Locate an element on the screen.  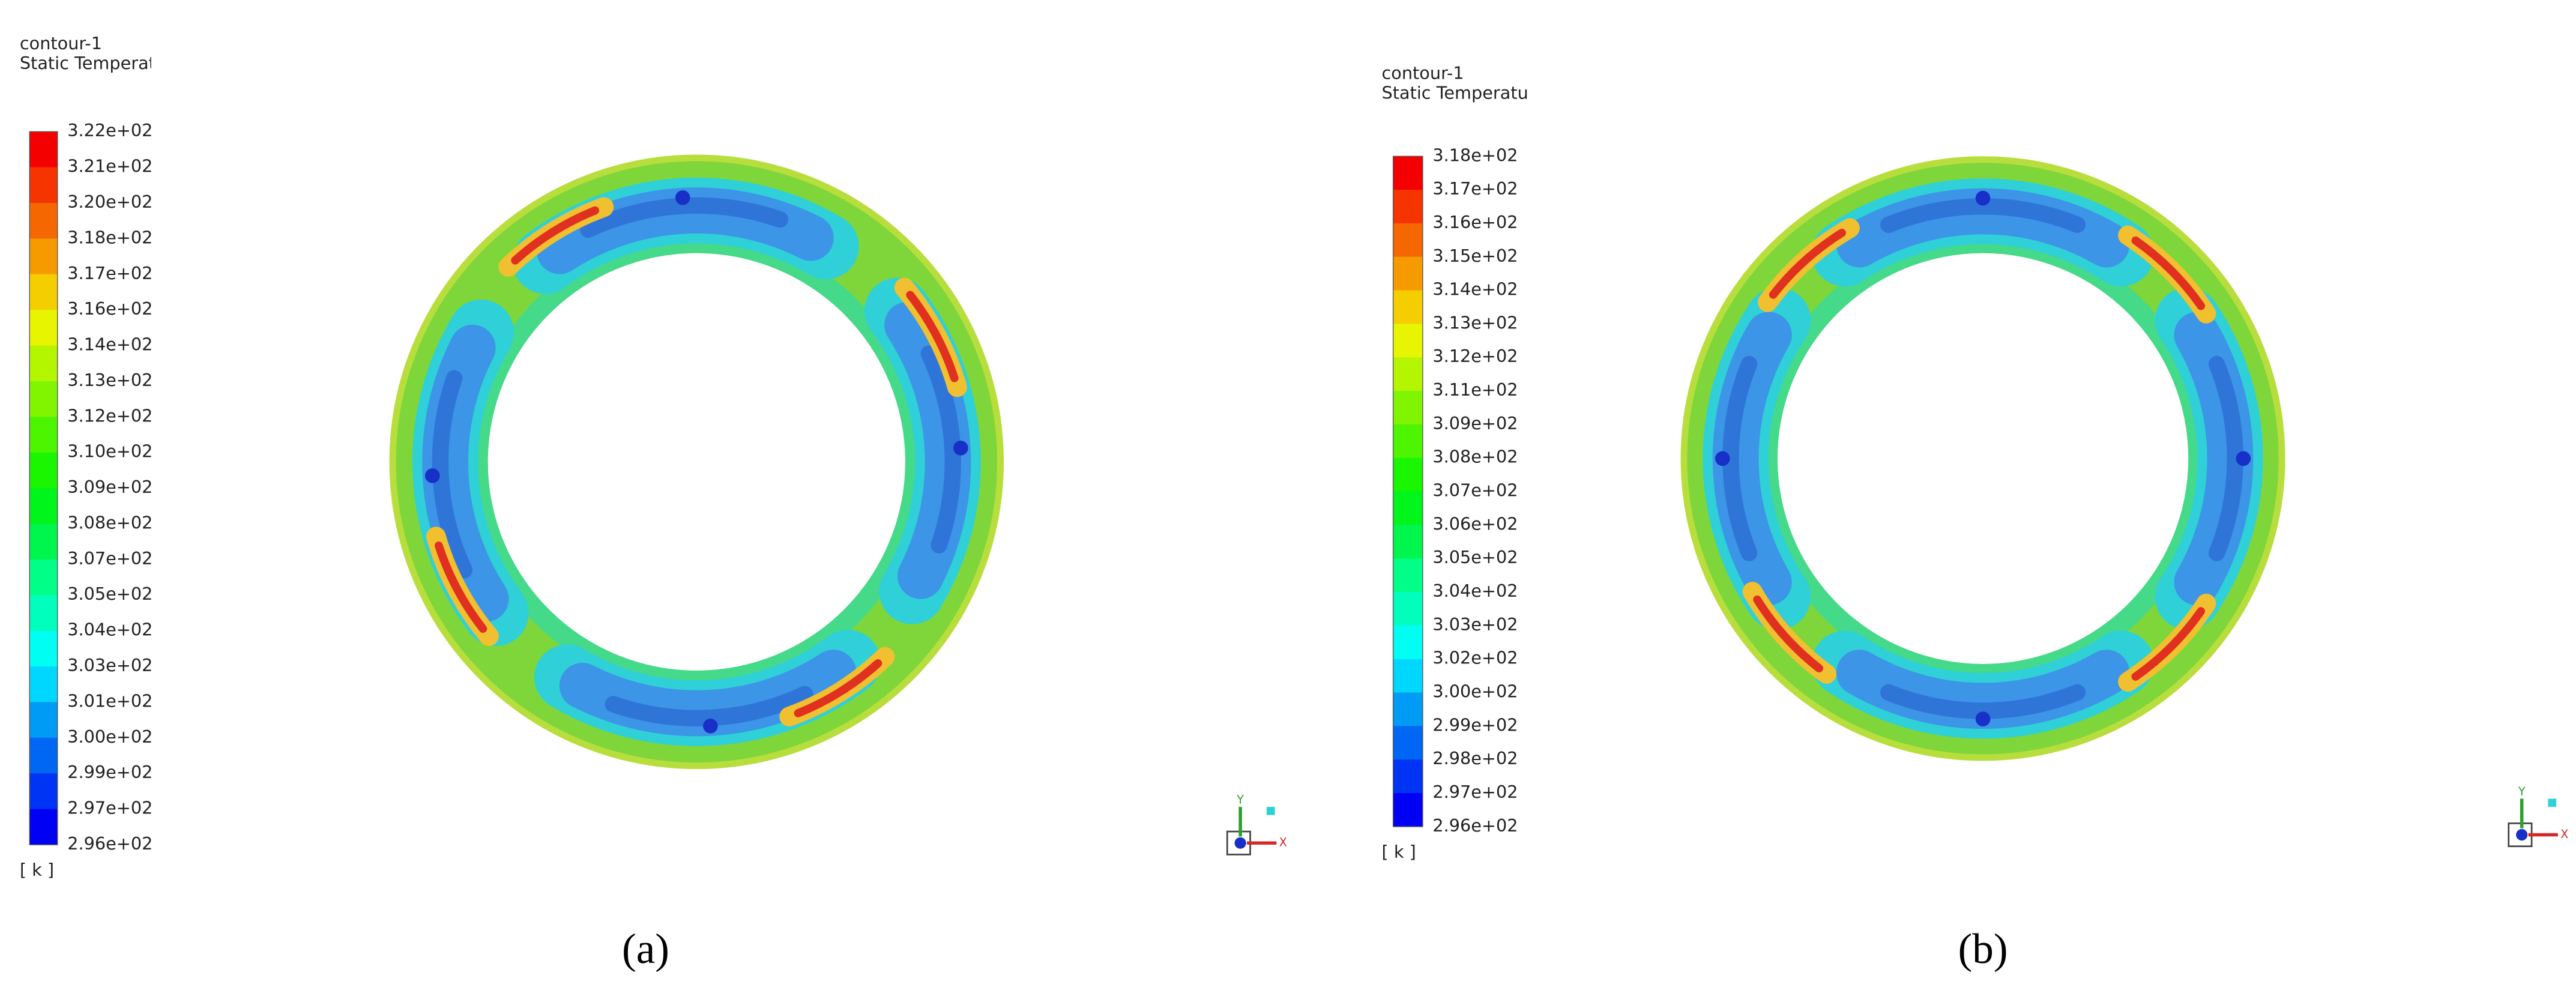
colorbar-label: 3.06e+02 is located at coordinates (1475, 523).